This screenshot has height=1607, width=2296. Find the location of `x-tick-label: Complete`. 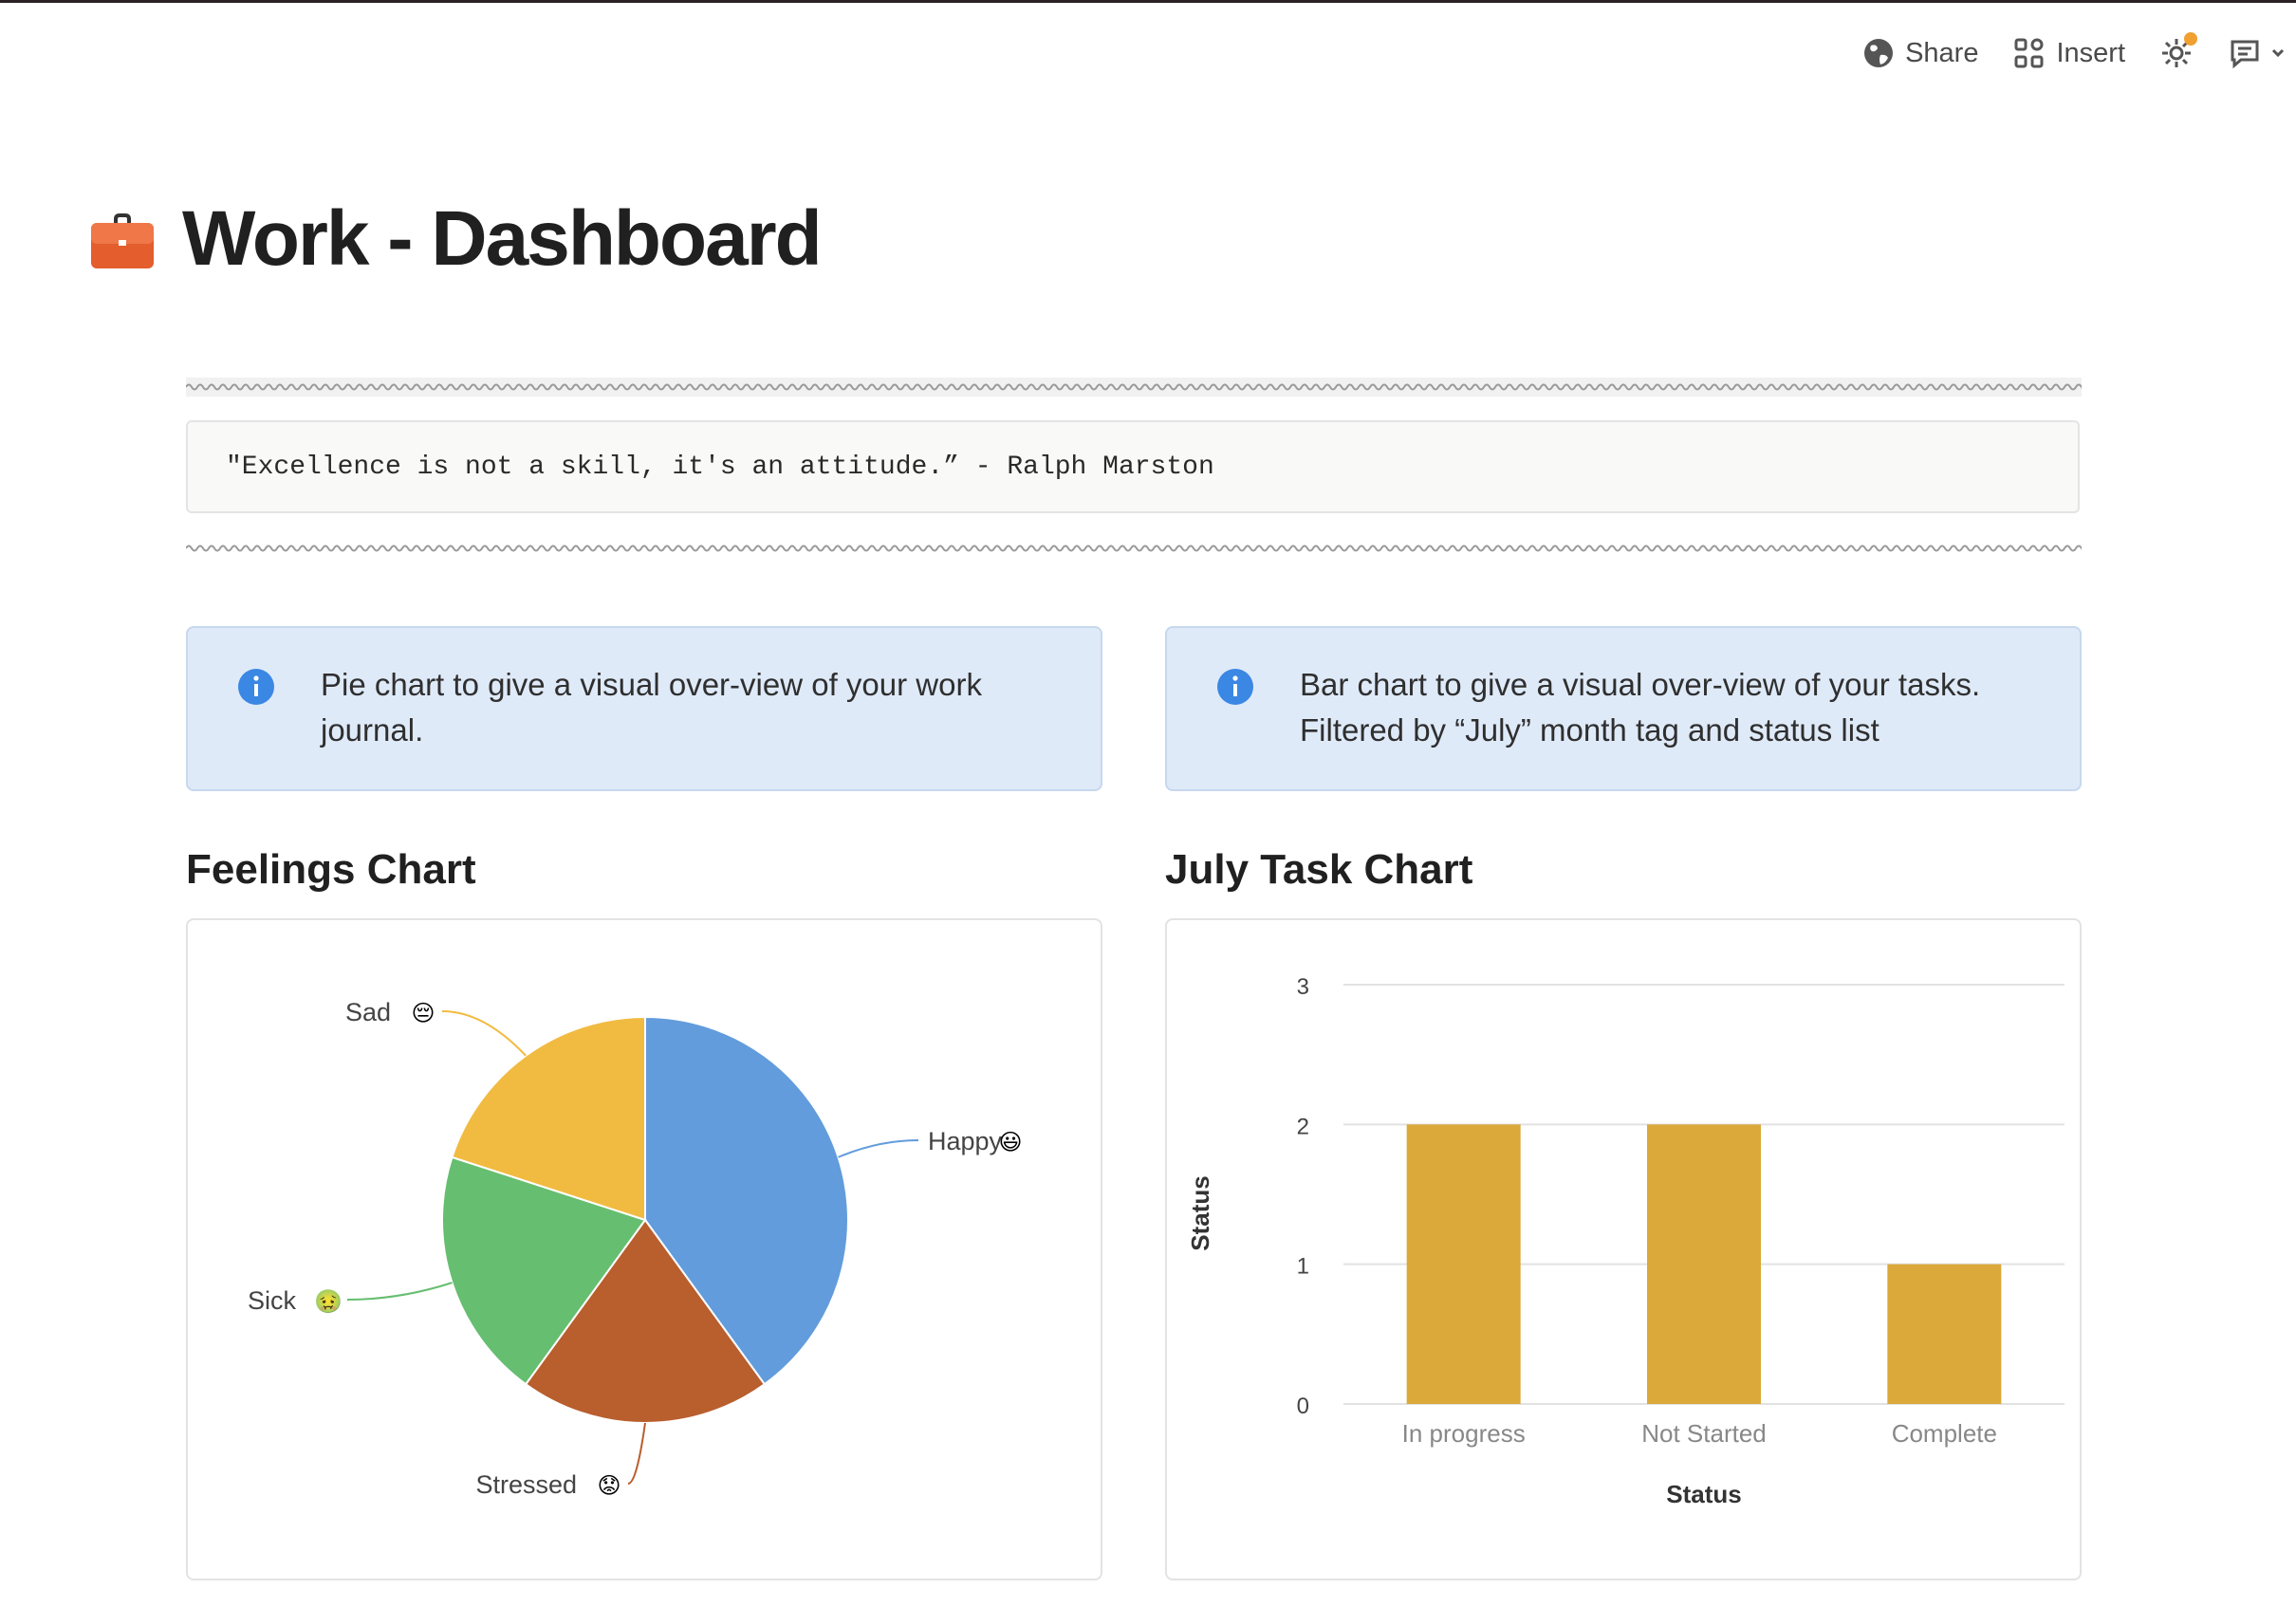

x-tick-label: Complete is located at coordinates (1944, 1433).